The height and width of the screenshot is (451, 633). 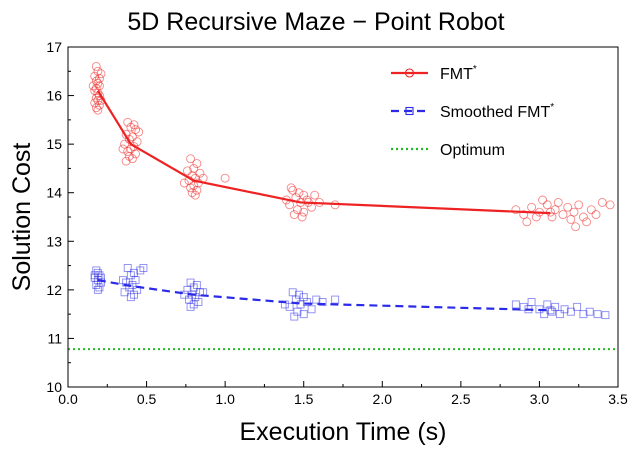 What do you see at coordinates (54, 338) in the screenshot?
I see `y-tick-label: 11` at bounding box center [54, 338].